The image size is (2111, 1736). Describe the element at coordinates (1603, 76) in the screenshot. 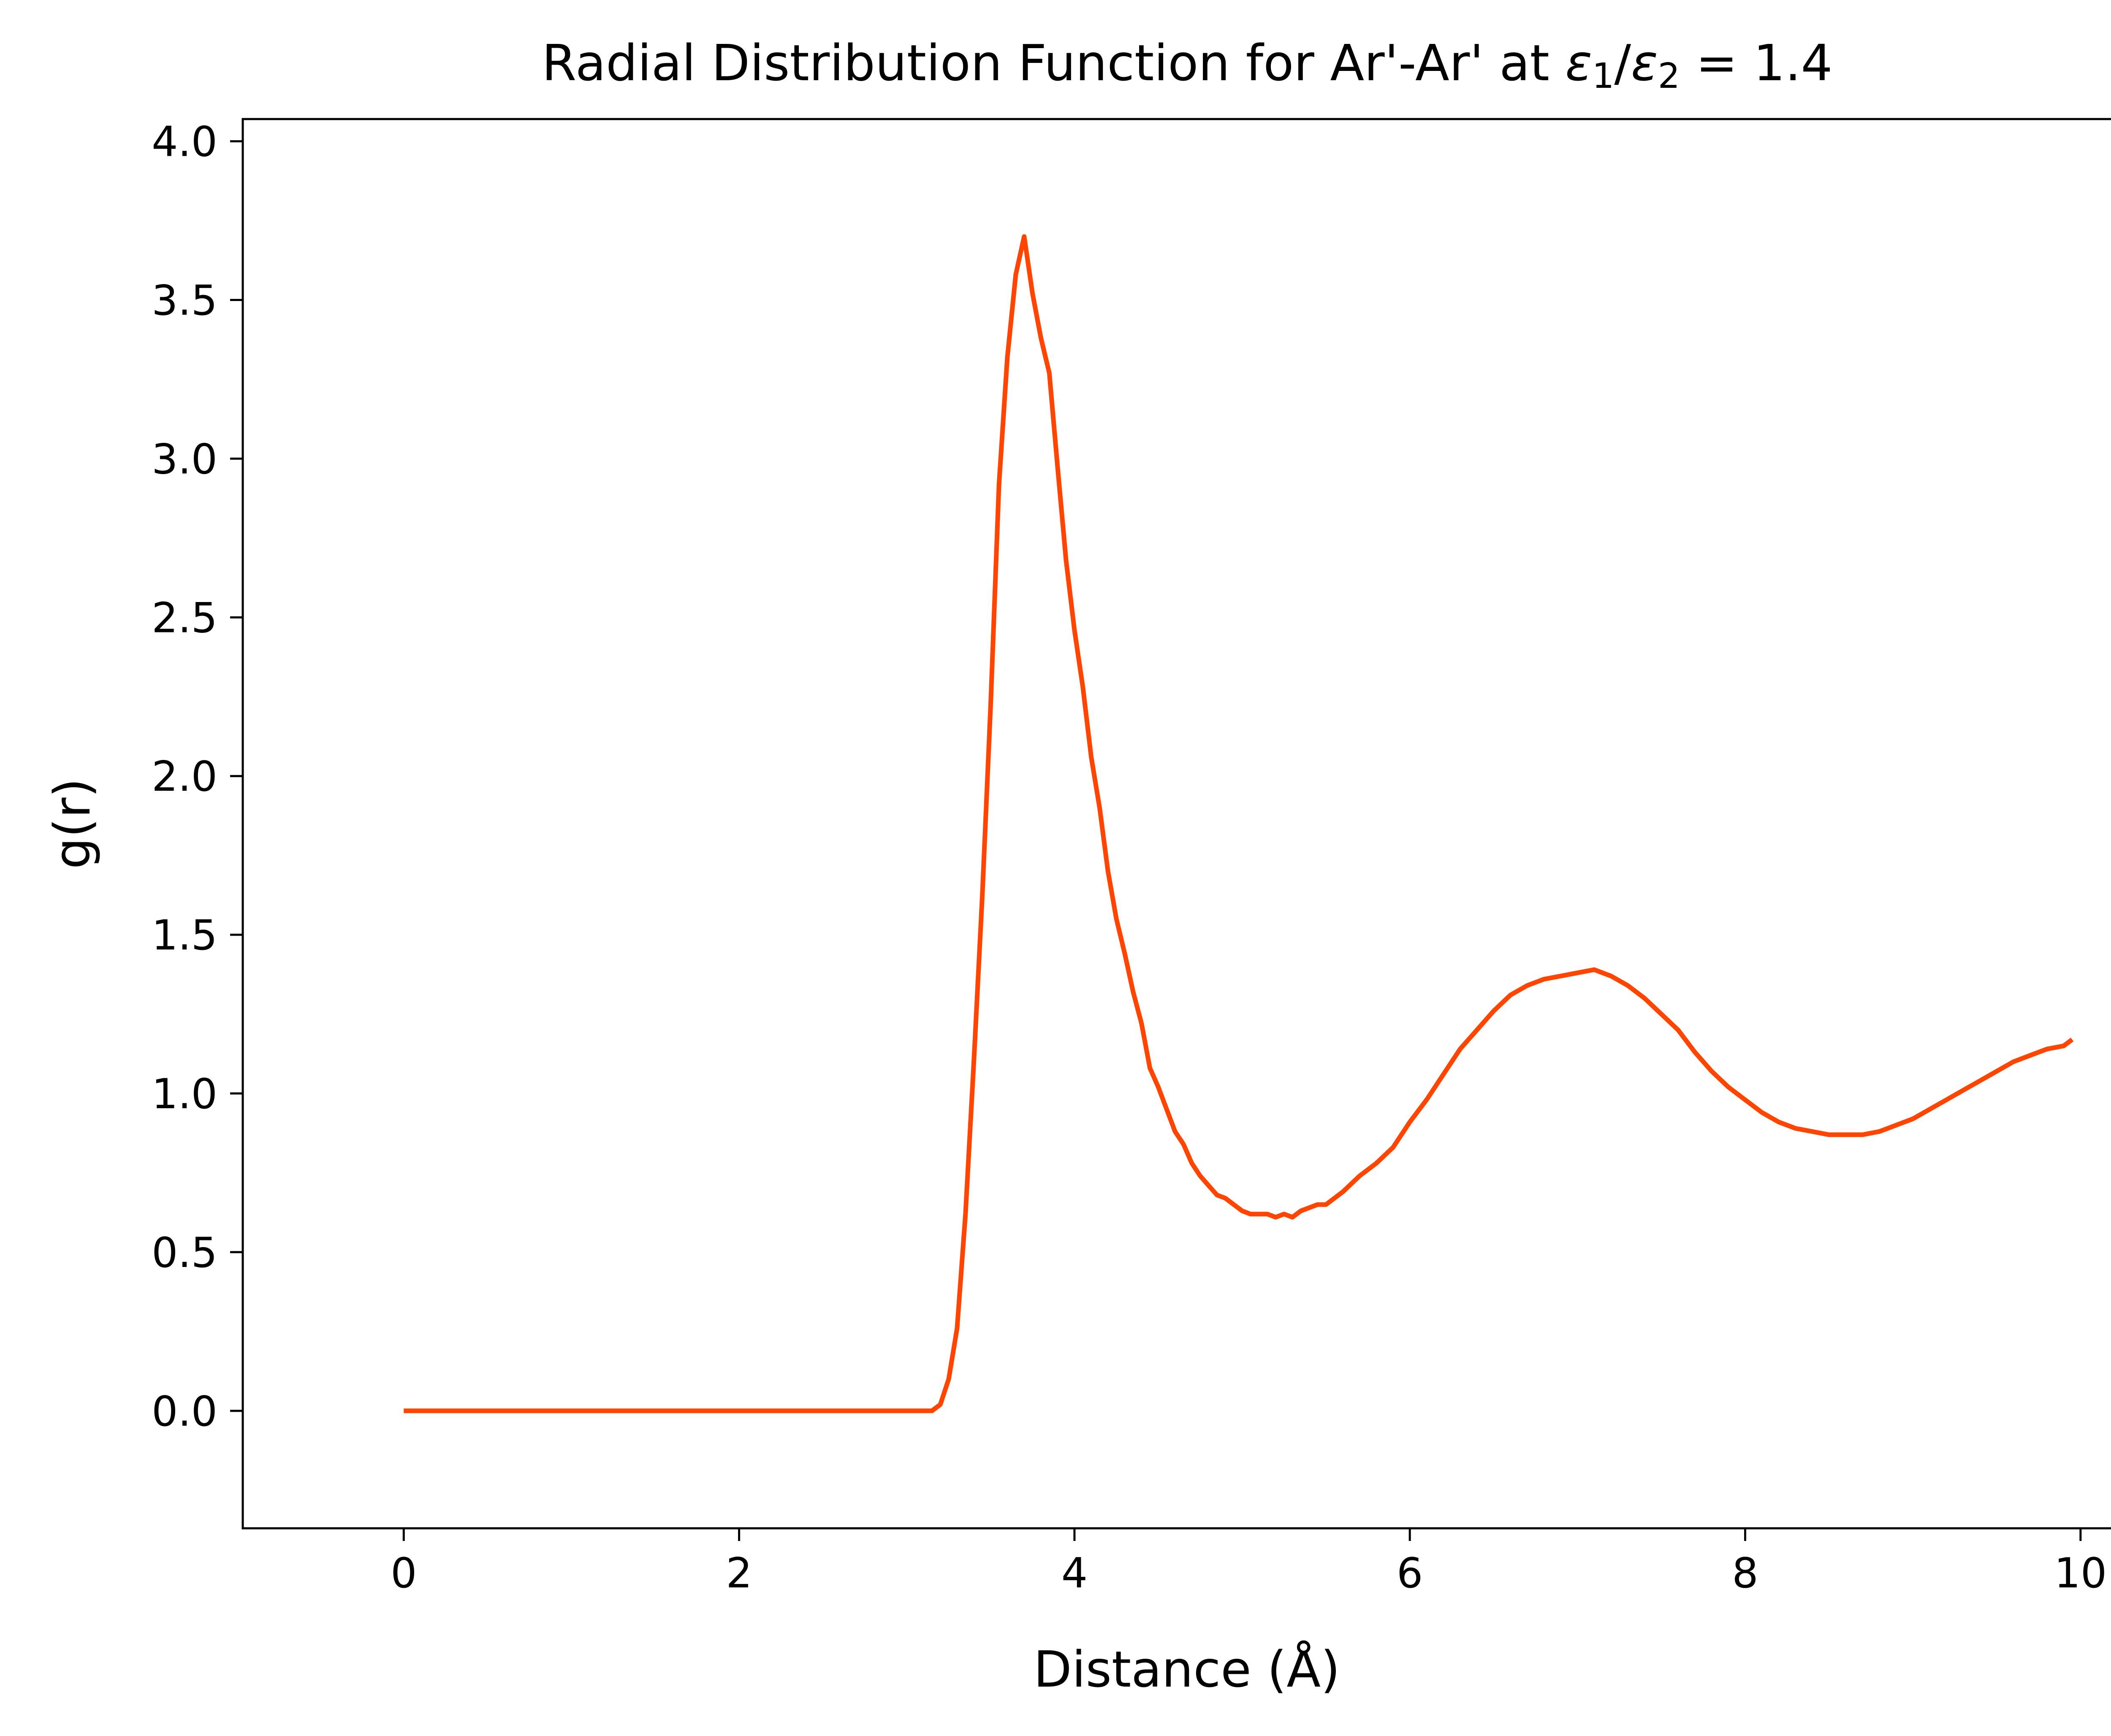

I see `title-subscript-1: 1` at that location.